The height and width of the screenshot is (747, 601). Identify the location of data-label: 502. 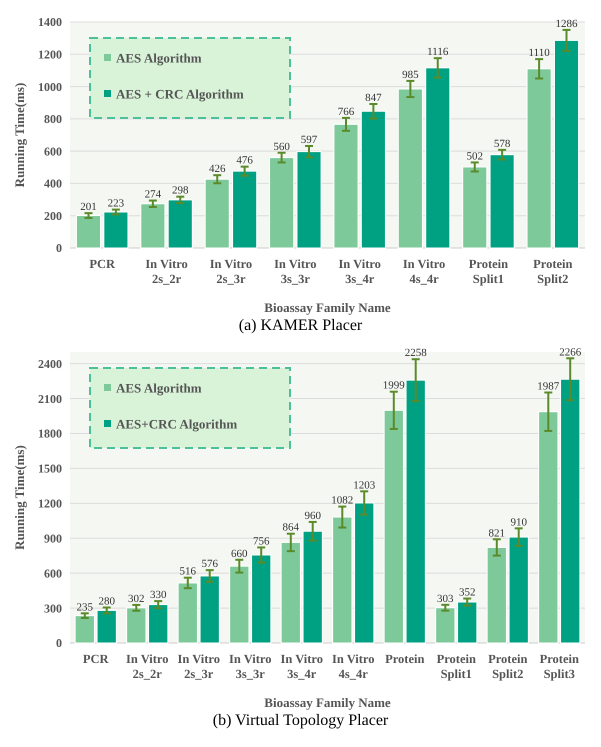
(474, 156).